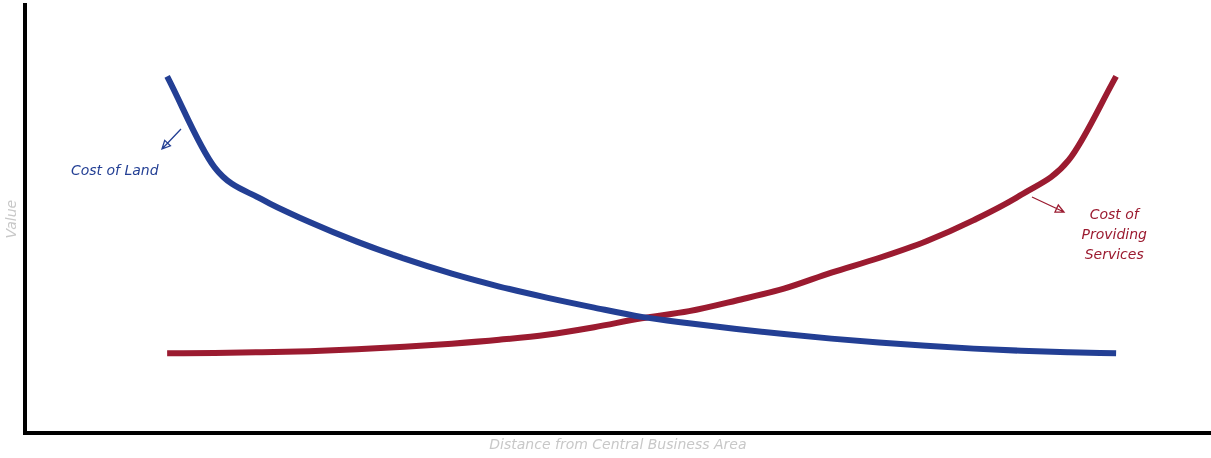 The image size is (1211, 458). I want to click on legend-label: Cost of Providing Services, so click(1114, 234).